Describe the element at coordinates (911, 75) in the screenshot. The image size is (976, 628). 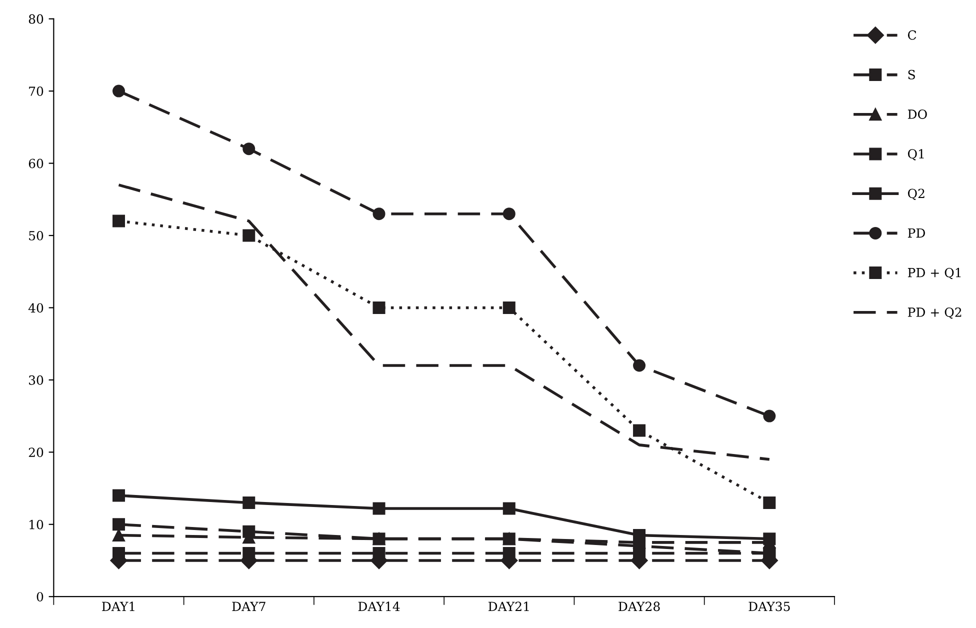
I see `legend-label: S` at that location.